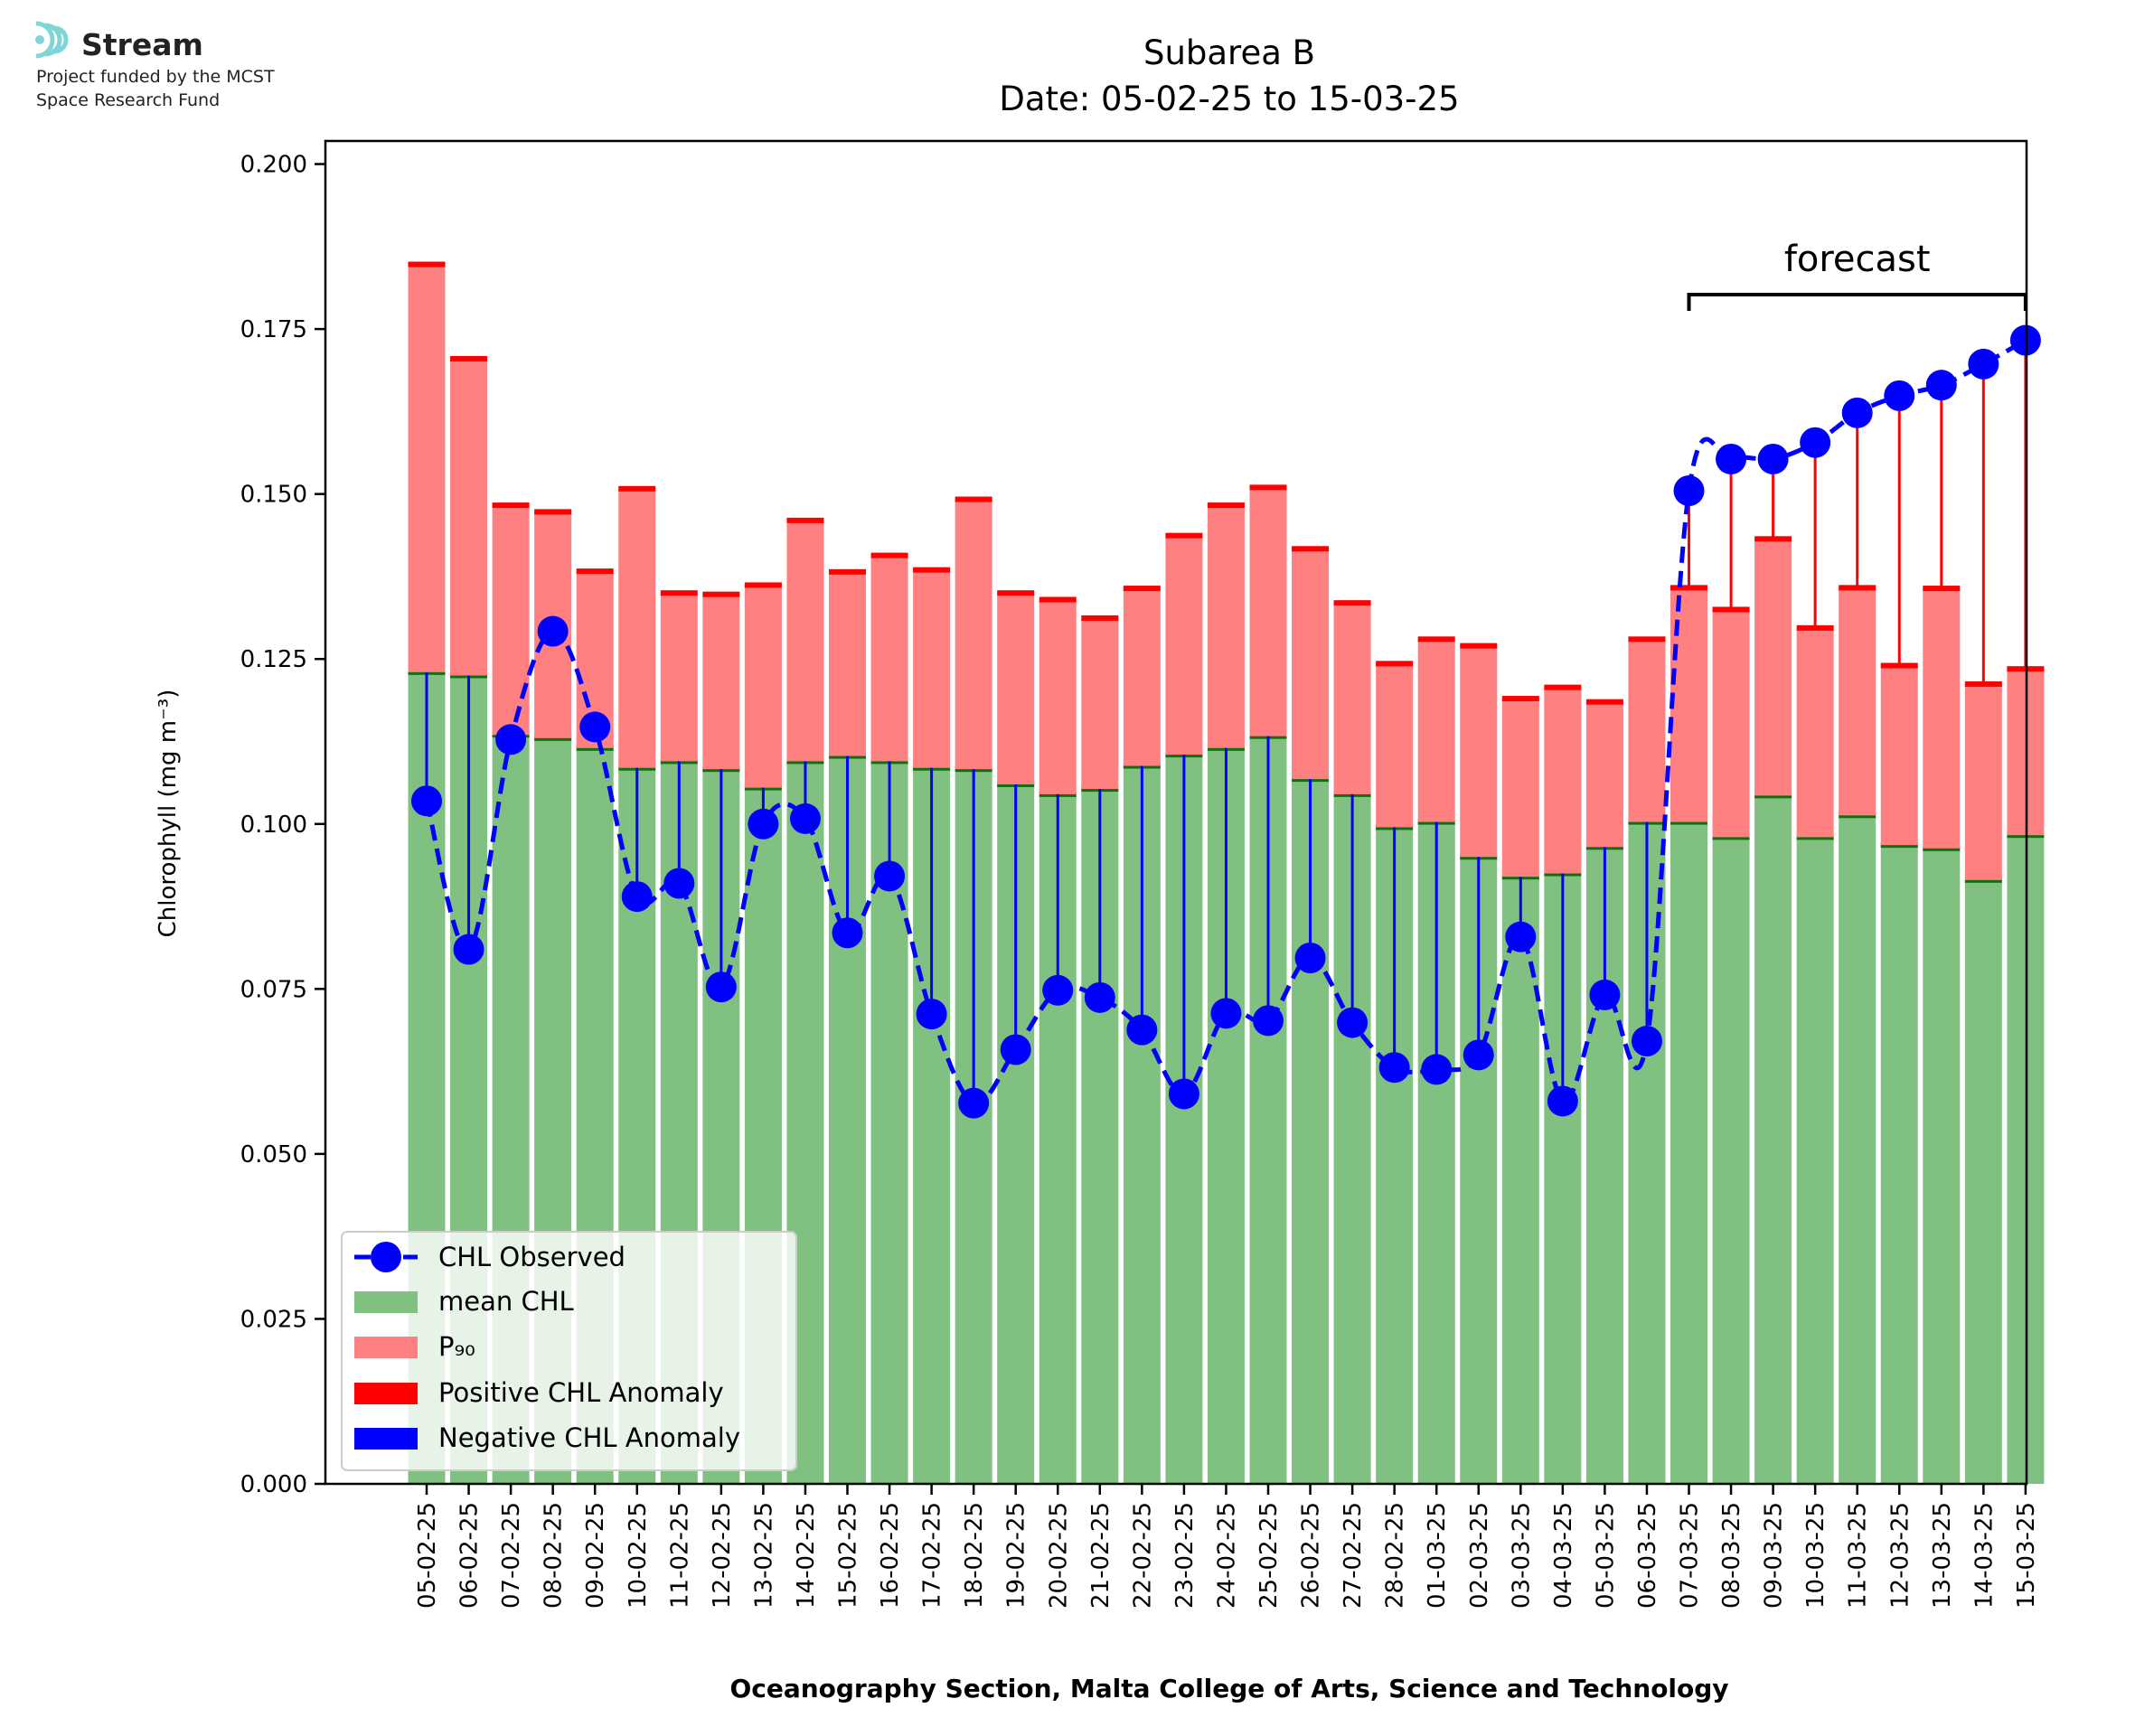  I want to click on x-tick-label: 04-03-25, so click(1563, 1556).